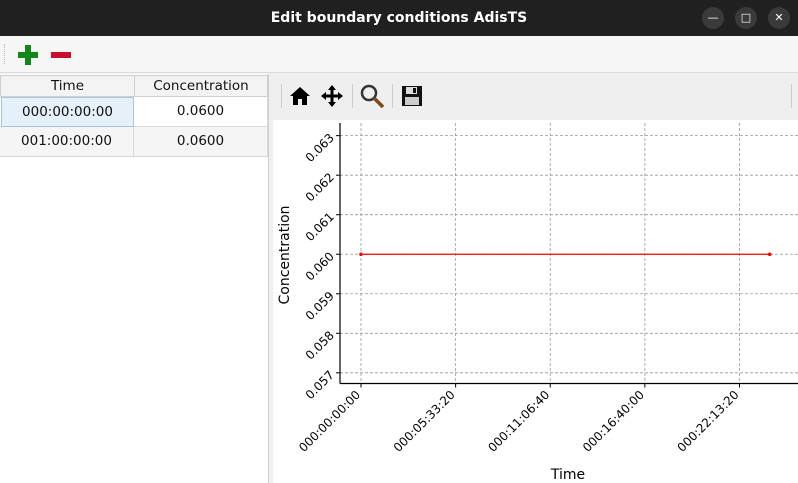  What do you see at coordinates (285, 254) in the screenshot?
I see `y-axis-label: Concentration` at bounding box center [285, 254].